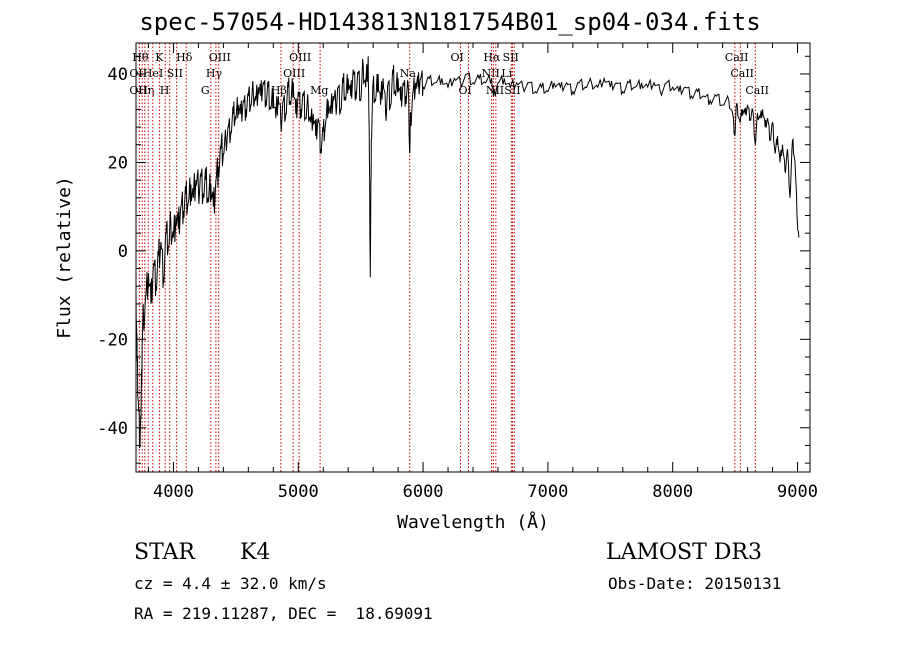 The width and height of the screenshot is (900, 649). What do you see at coordinates (164, 552) in the screenshot?
I see `object-class: STAR` at bounding box center [164, 552].